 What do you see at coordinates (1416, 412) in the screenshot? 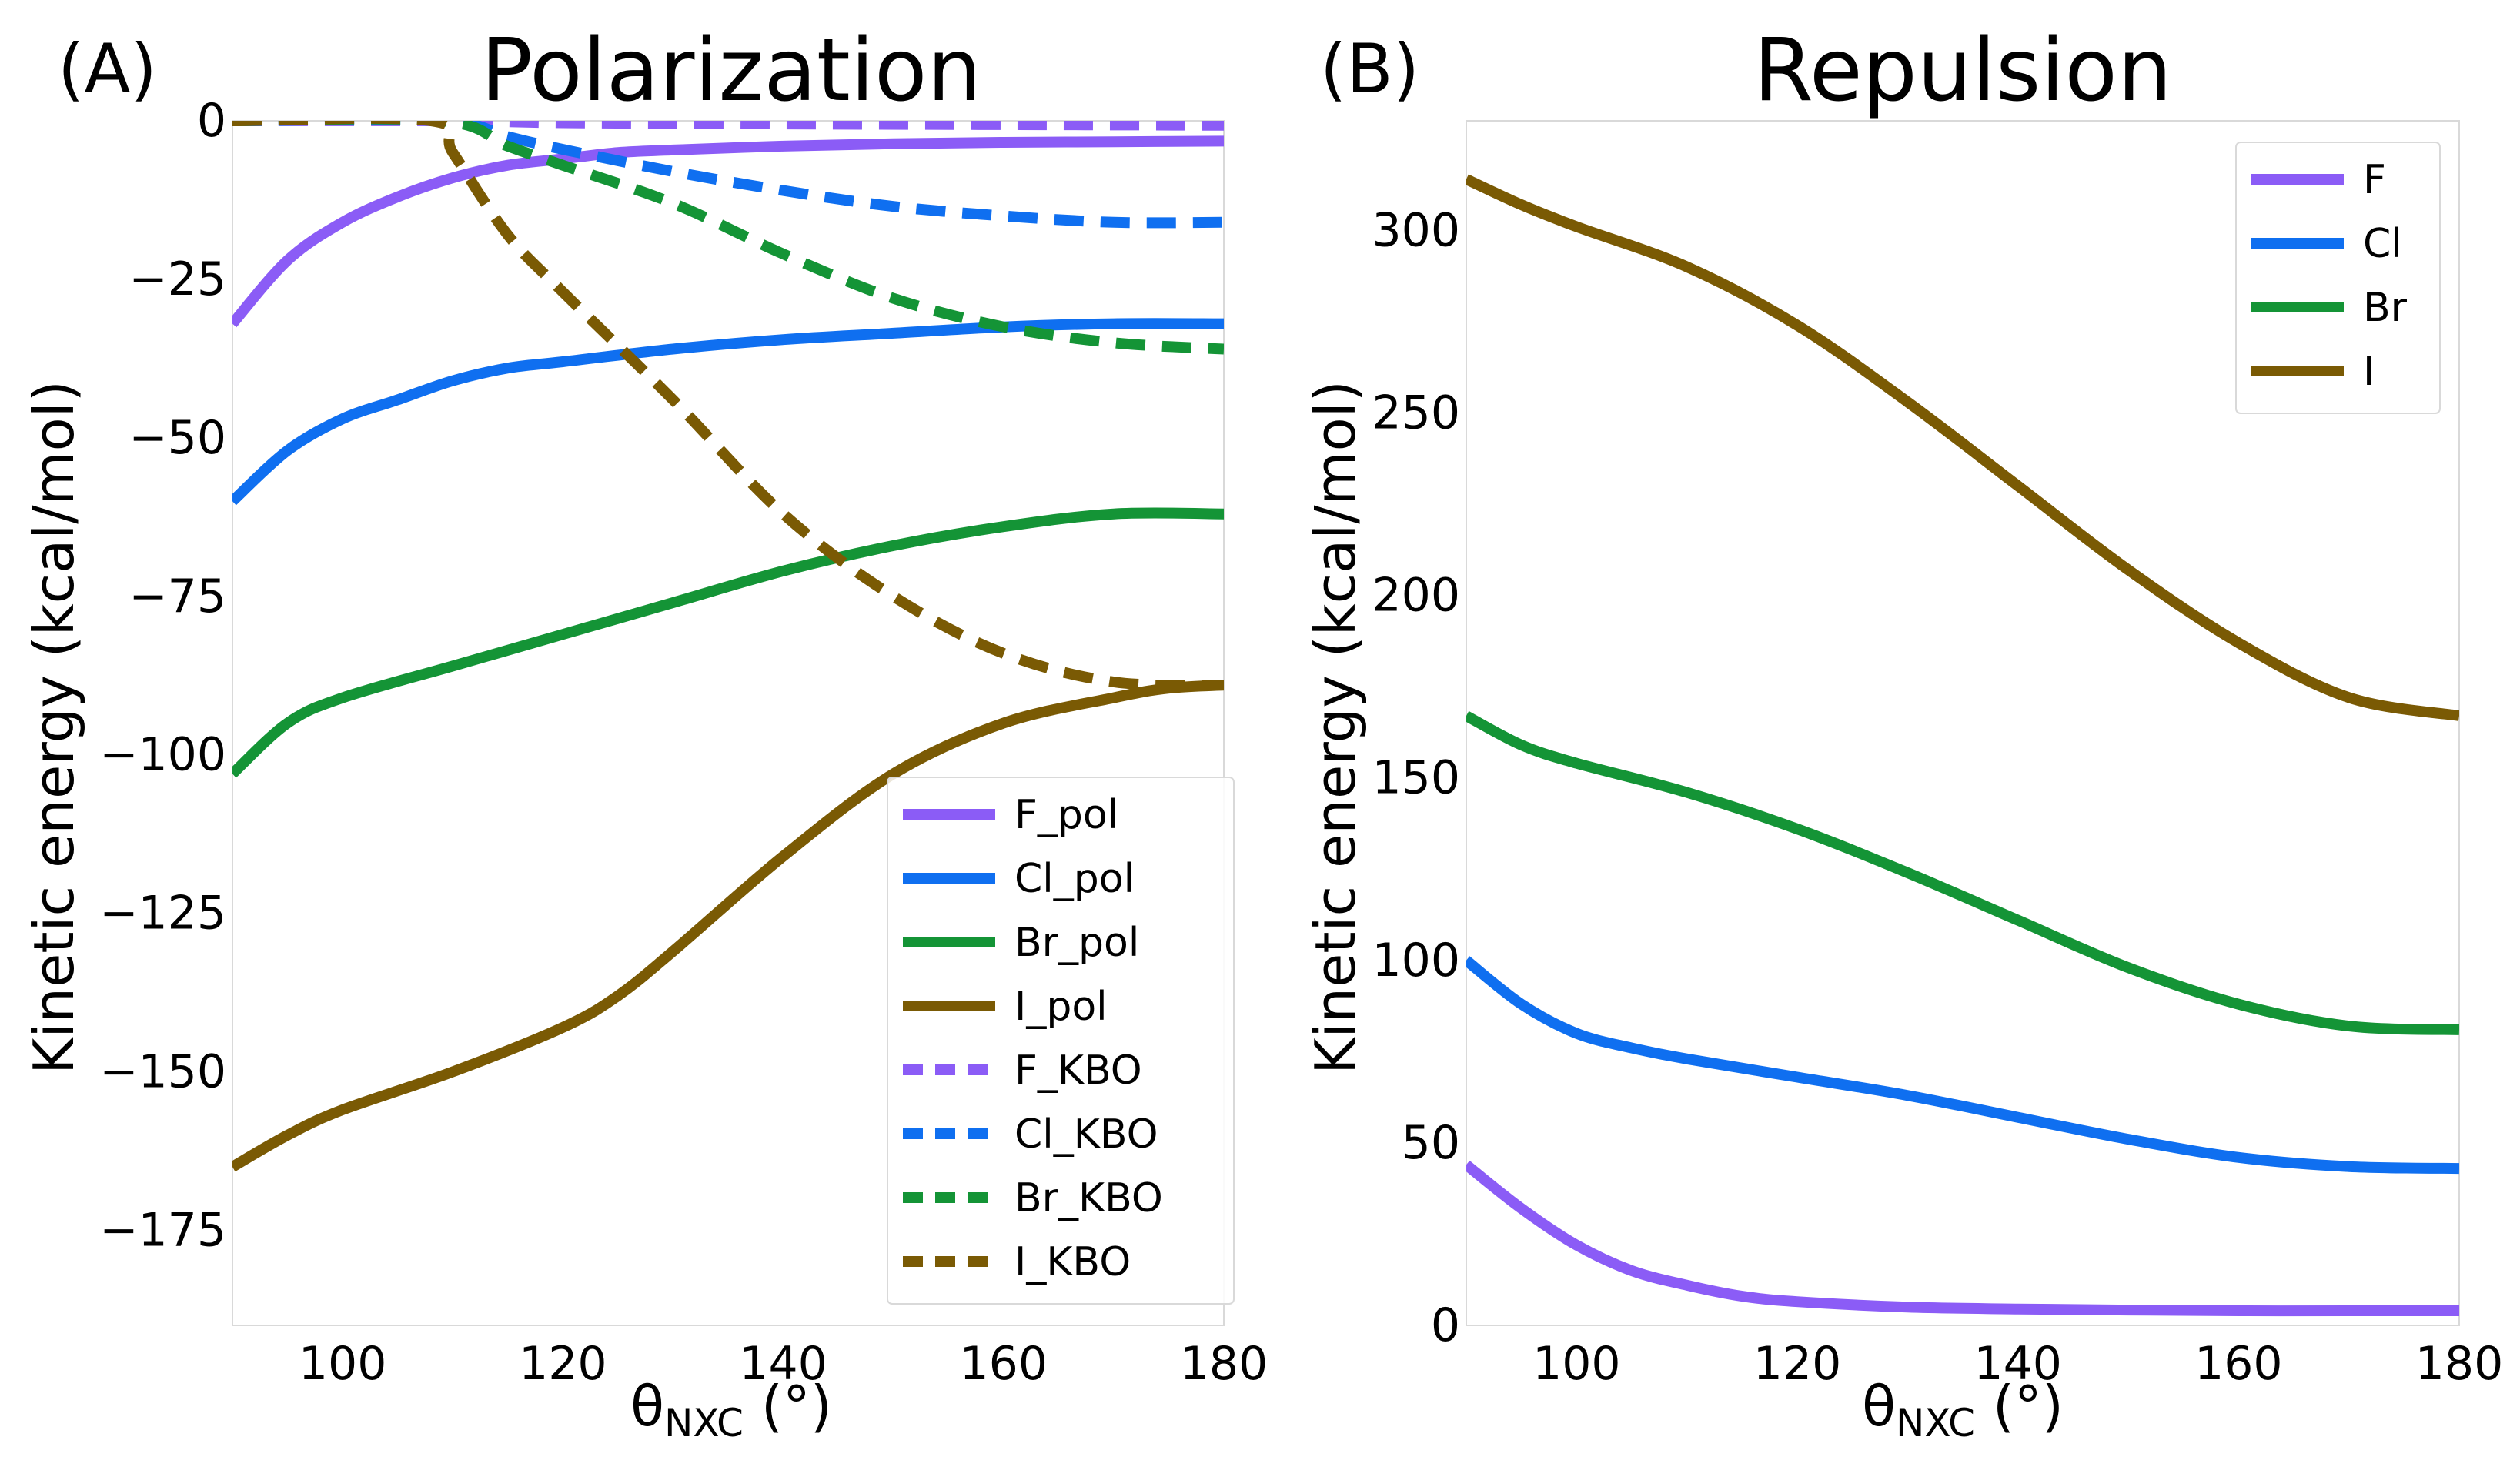
I see `y-tick-label: 250` at bounding box center [1416, 412].